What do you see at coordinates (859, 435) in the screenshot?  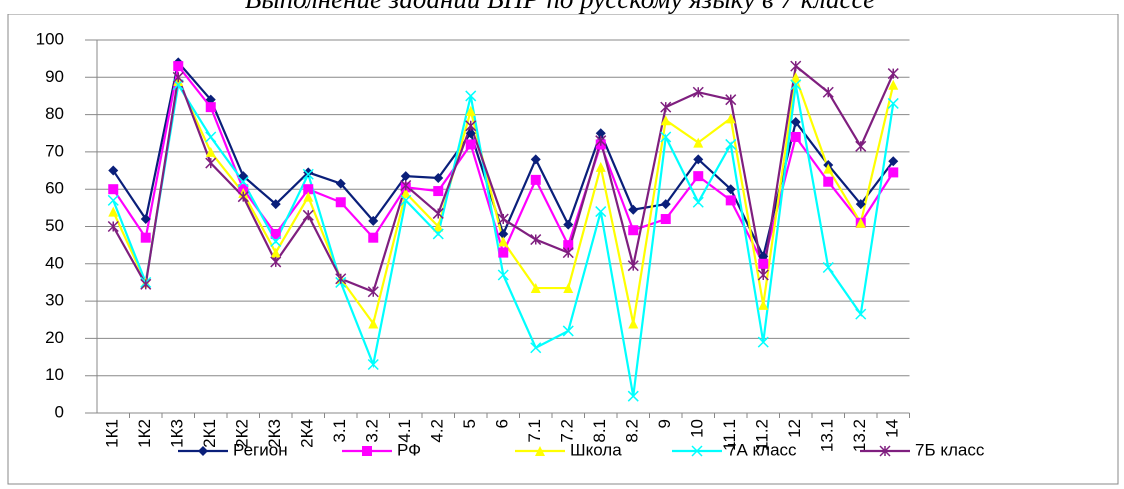 I see `x-tick-label: 13.2` at bounding box center [859, 435].